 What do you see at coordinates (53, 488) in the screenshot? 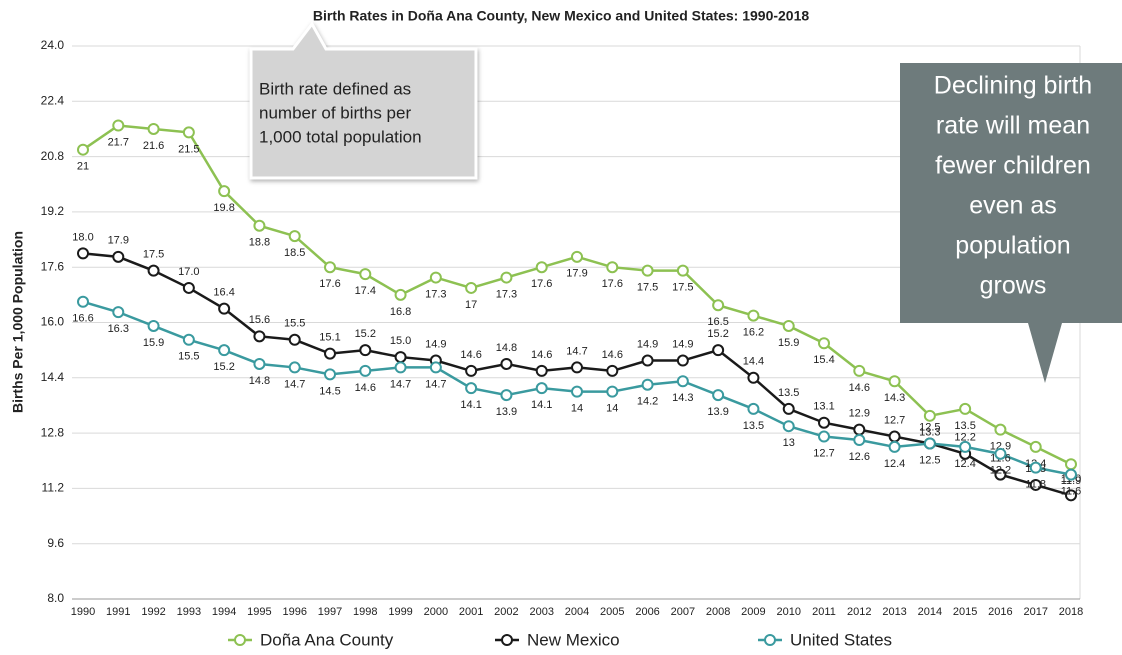
I see `y-tick-label: 11.2` at bounding box center [53, 488].